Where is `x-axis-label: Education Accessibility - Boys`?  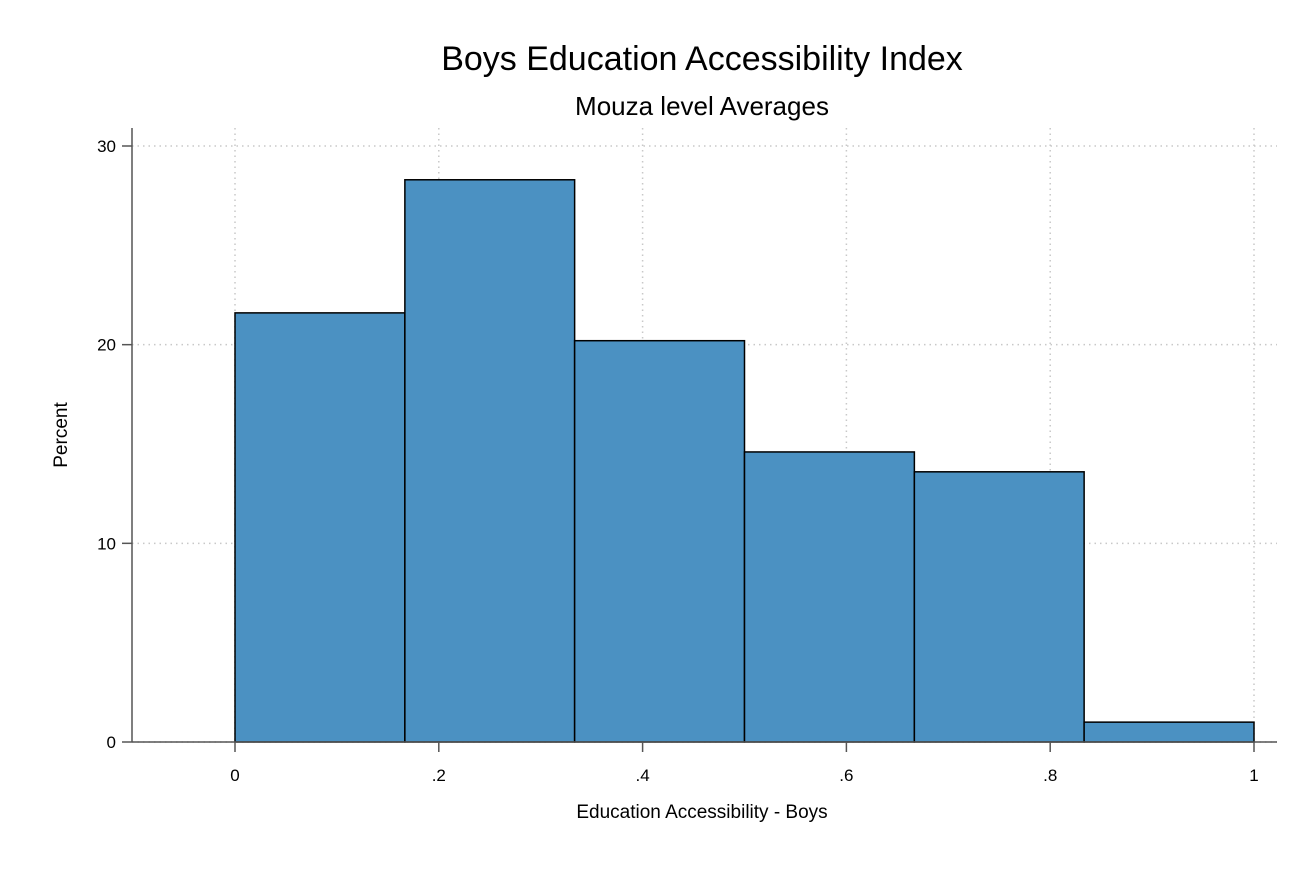 x-axis-label: Education Accessibility - Boys is located at coordinates (701, 812).